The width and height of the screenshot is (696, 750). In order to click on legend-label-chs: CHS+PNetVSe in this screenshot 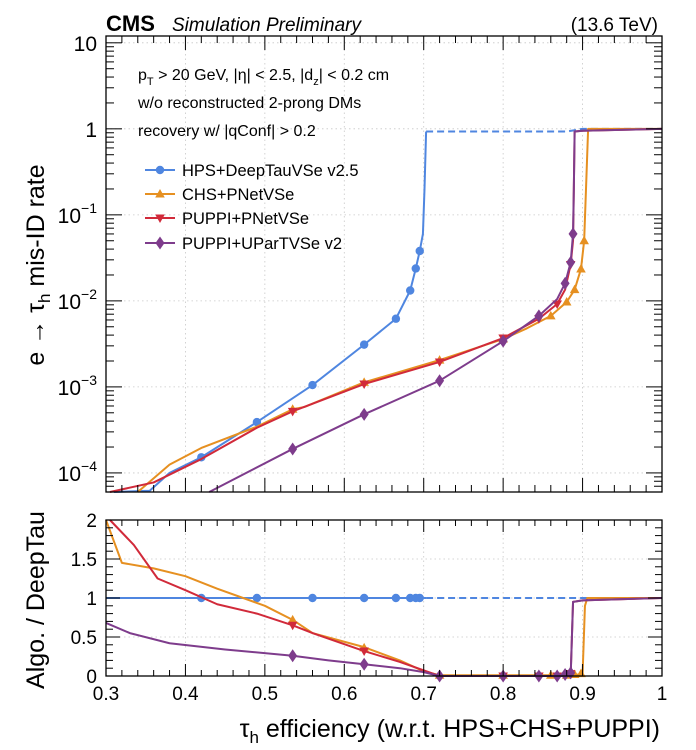, I will do `click(238, 195)`.